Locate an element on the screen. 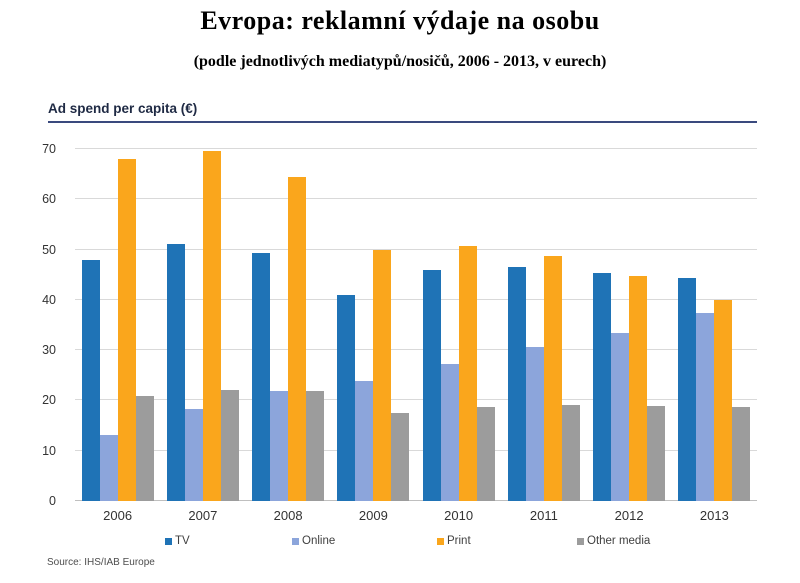 The image size is (800, 583). bar-group-2006: 2006 is located at coordinates (117, 336).